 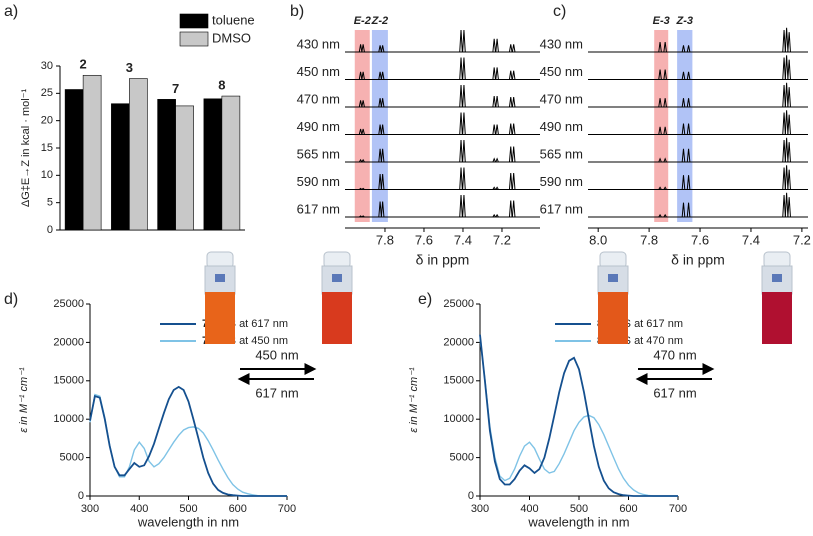 I want to click on trace-label: 590 nm, so click(x=561, y=181).